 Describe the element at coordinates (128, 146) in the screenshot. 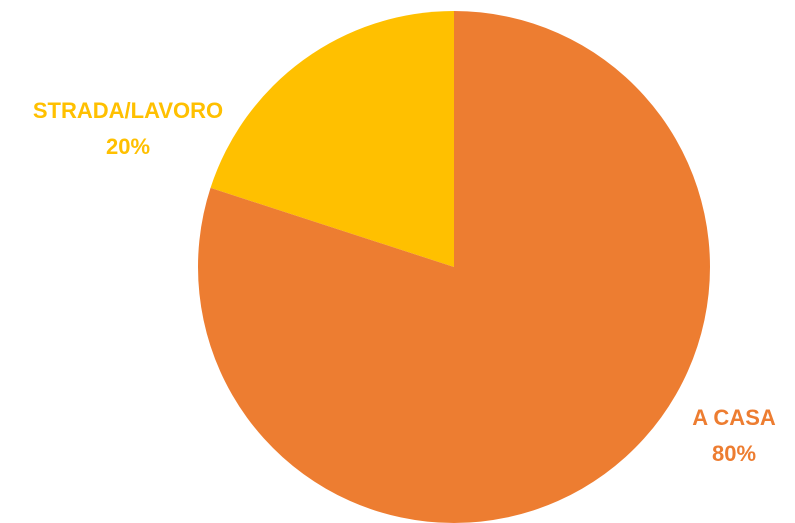

I see `slice-label-value: 20%` at that location.